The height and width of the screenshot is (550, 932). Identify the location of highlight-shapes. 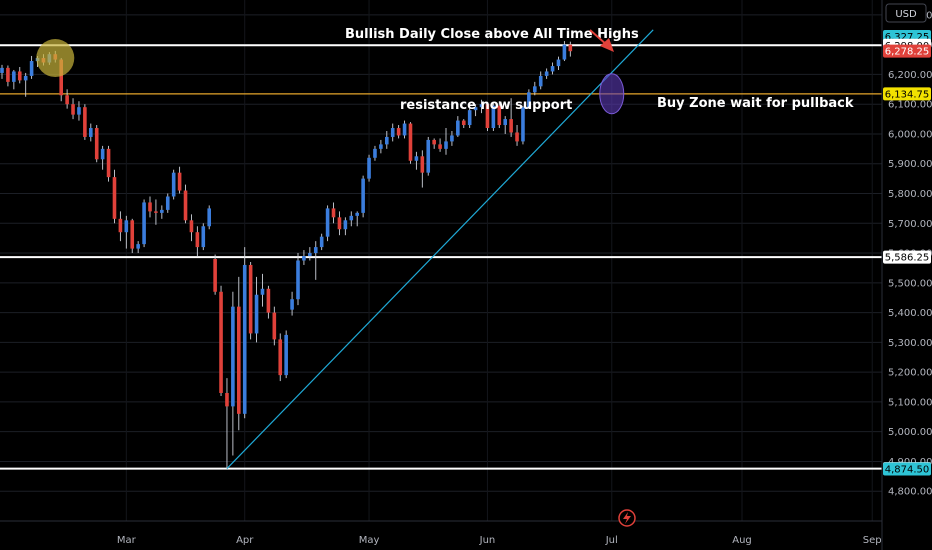
(330, 77).